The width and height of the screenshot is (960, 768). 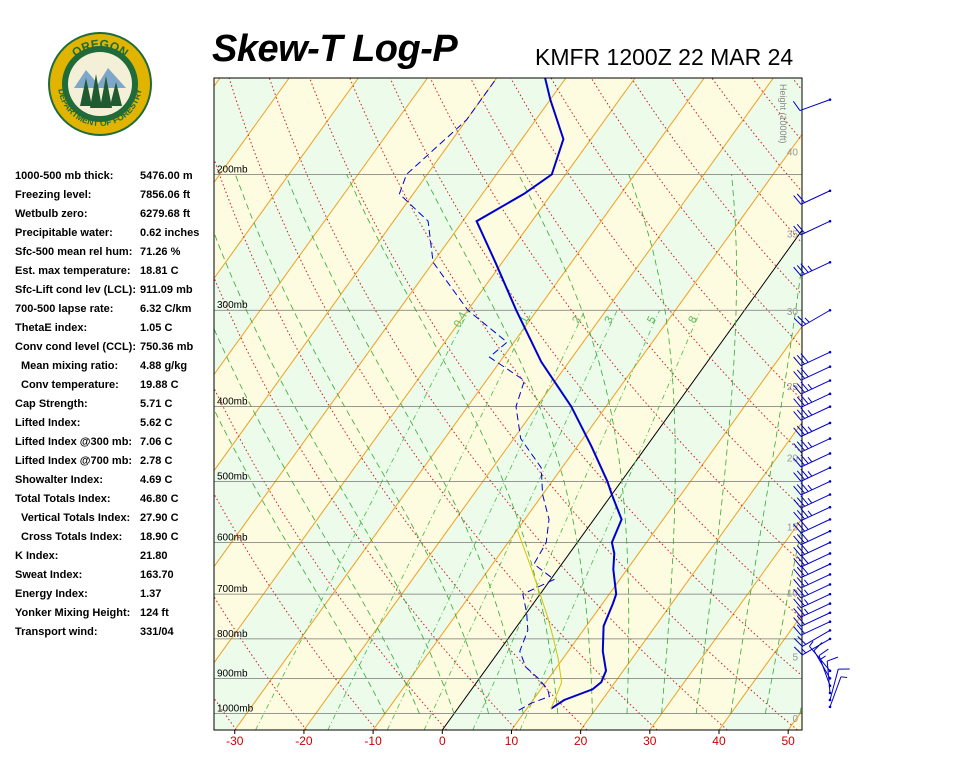 What do you see at coordinates (72, 537) in the screenshot?
I see `index-label: Cross Totals Index:` at bounding box center [72, 537].